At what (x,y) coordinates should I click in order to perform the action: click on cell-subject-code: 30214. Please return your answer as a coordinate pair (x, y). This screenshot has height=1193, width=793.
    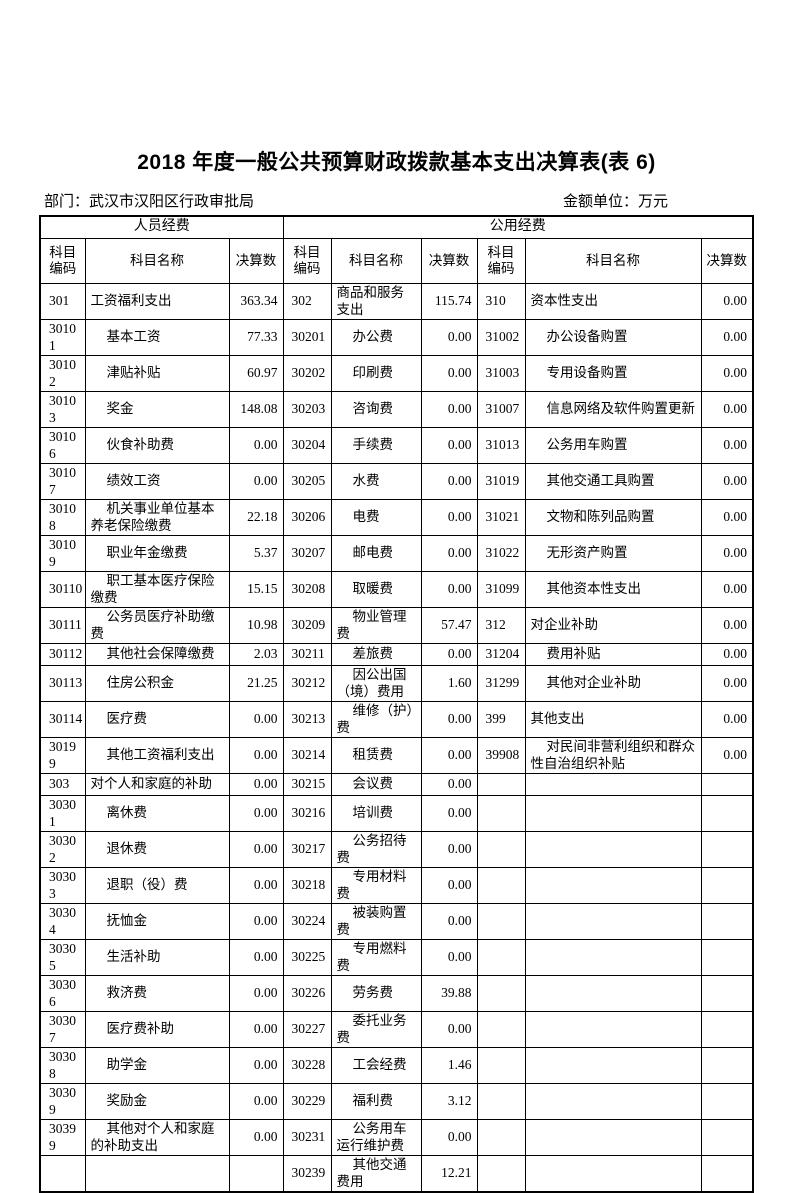
    Looking at the image, I should click on (307, 755).